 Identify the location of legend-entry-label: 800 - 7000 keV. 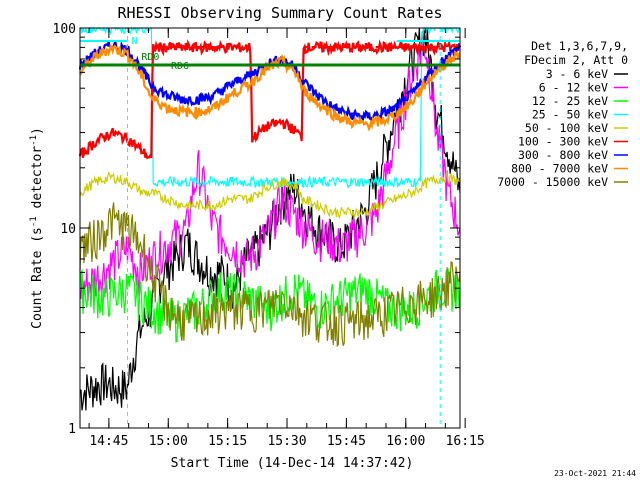
(559, 169).